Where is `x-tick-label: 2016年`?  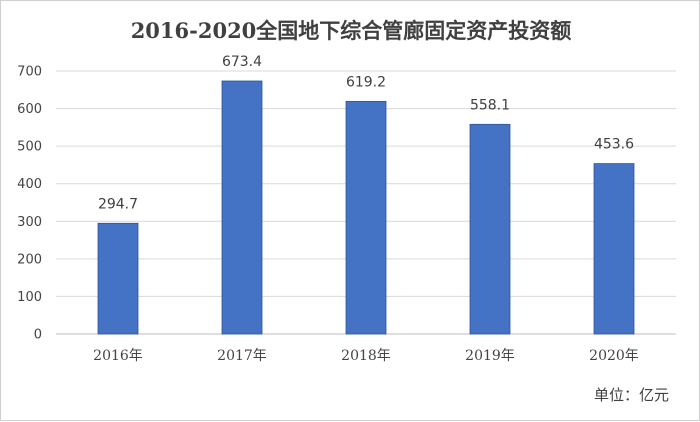
x-tick-label: 2016年 is located at coordinates (118, 356).